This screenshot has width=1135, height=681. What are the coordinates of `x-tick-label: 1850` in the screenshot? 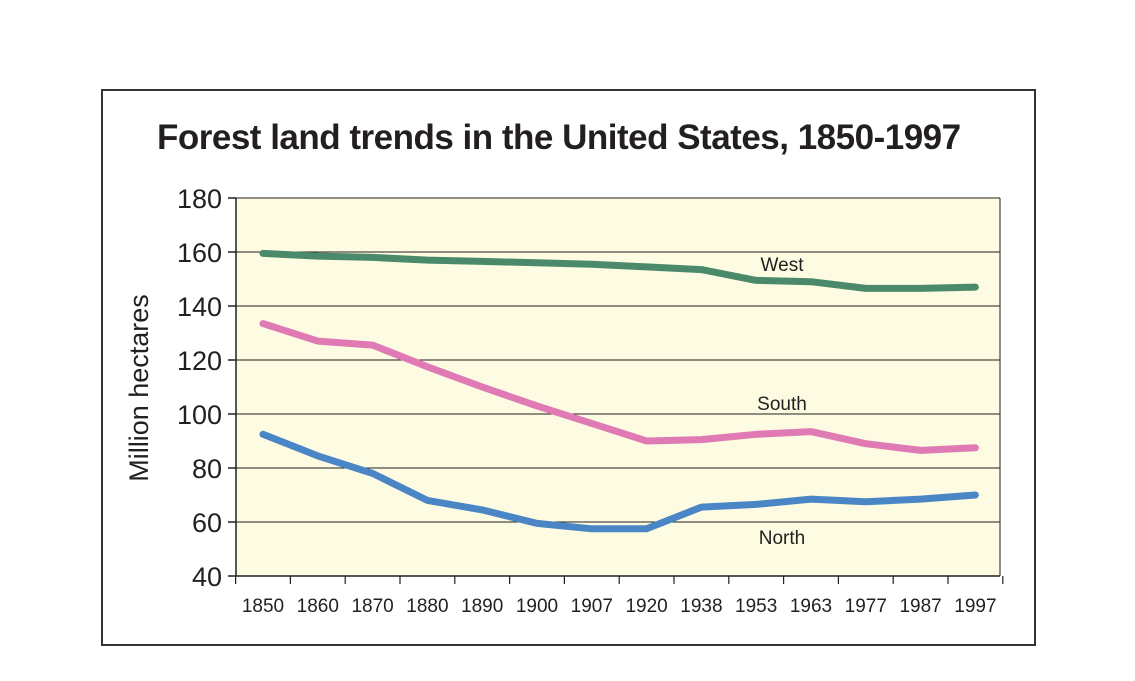 It's located at (263, 606).